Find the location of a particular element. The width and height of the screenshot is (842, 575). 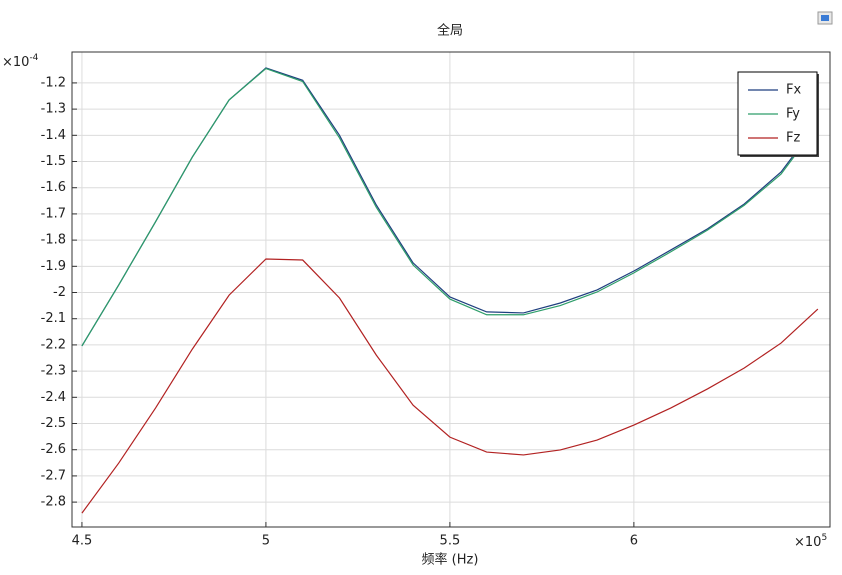

x-multiplier: ×10⁵ is located at coordinates (810, 541).